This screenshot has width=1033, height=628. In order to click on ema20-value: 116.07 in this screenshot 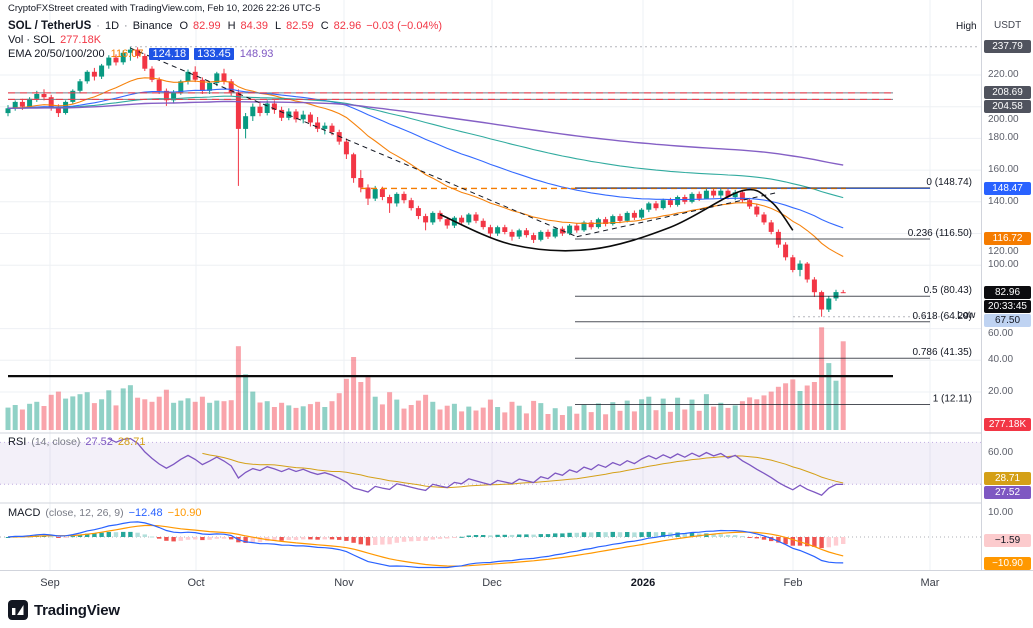, I will do `click(127, 54)`.